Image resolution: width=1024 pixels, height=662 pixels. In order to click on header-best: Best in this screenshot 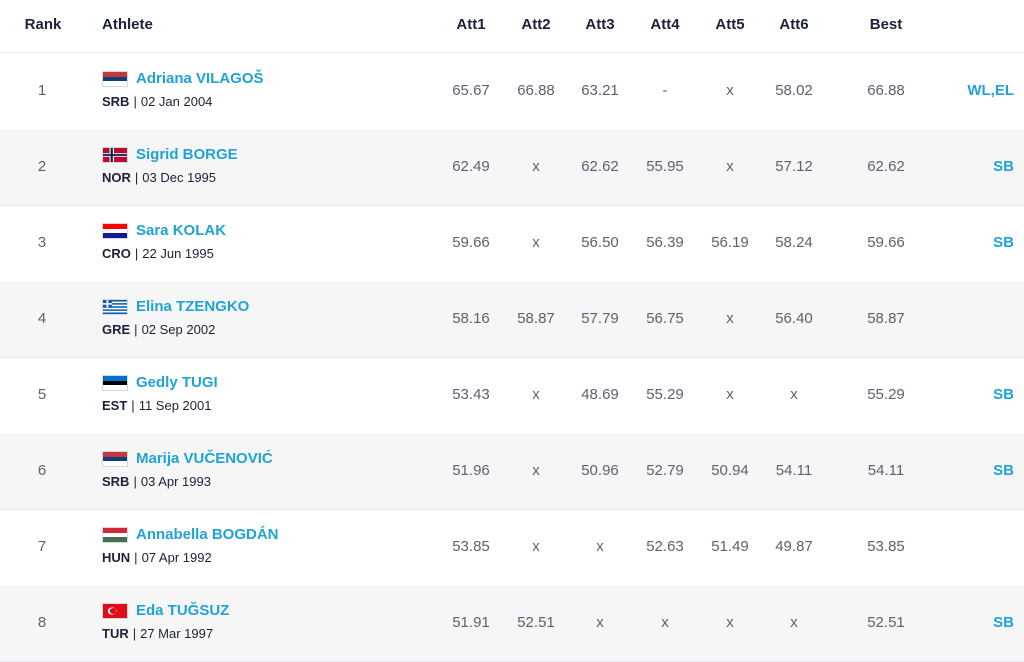, I will do `click(886, 24)`.